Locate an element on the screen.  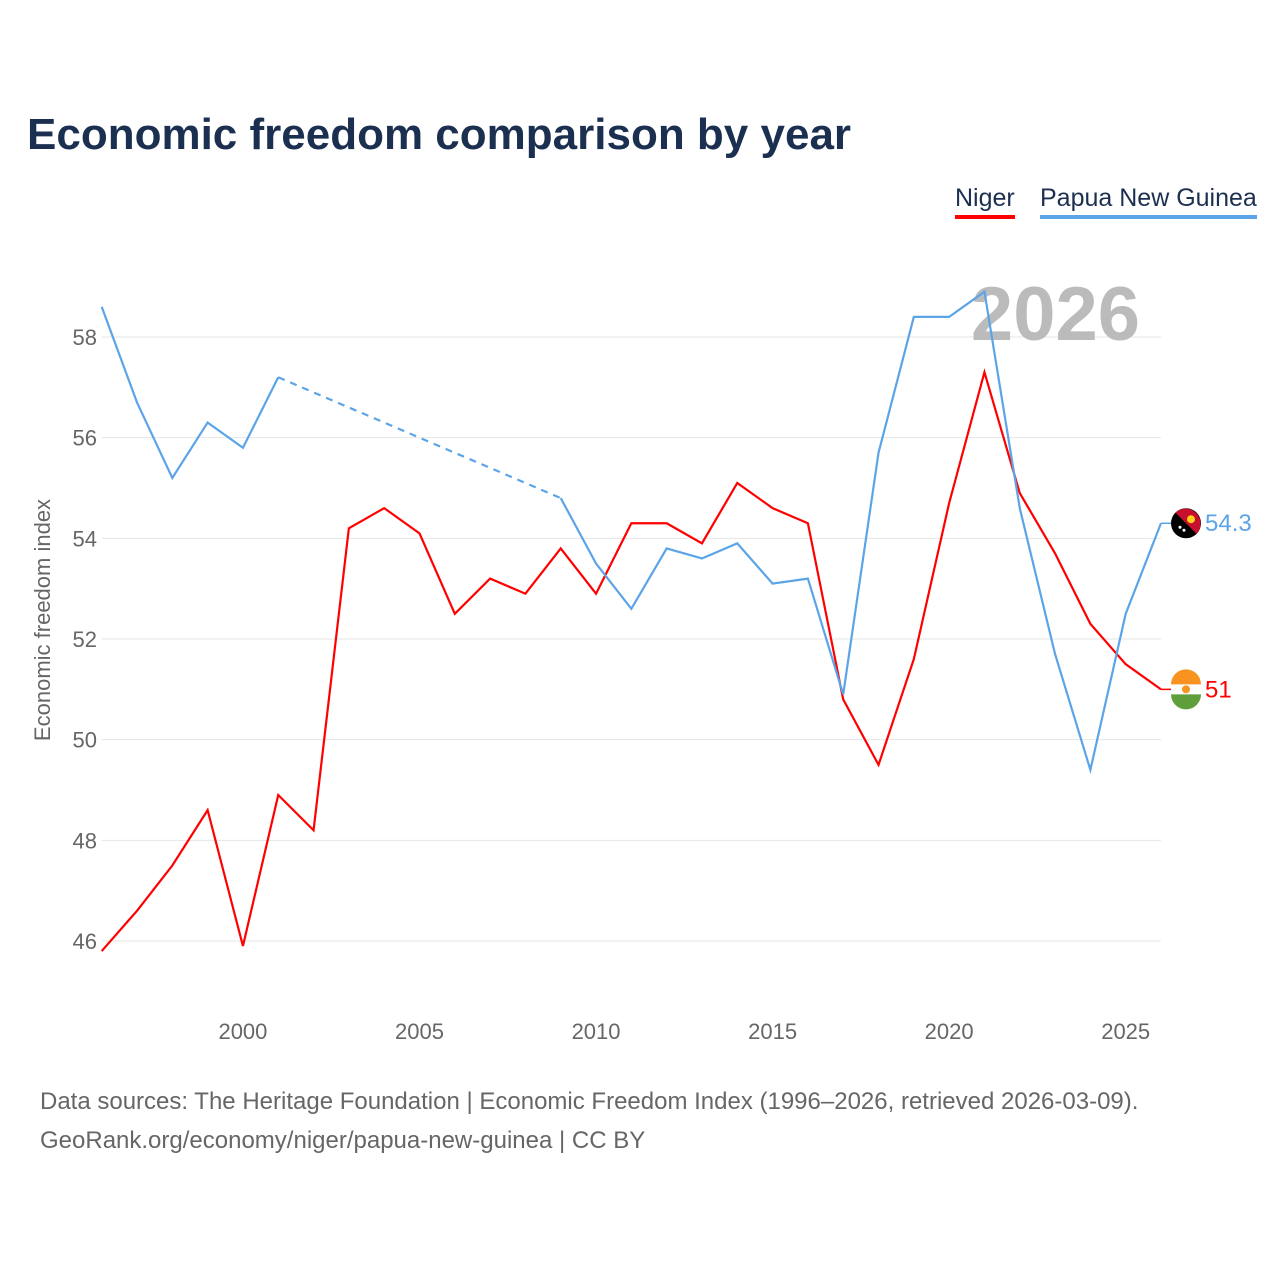
x-tick-label: 2010 is located at coordinates (596, 1031).